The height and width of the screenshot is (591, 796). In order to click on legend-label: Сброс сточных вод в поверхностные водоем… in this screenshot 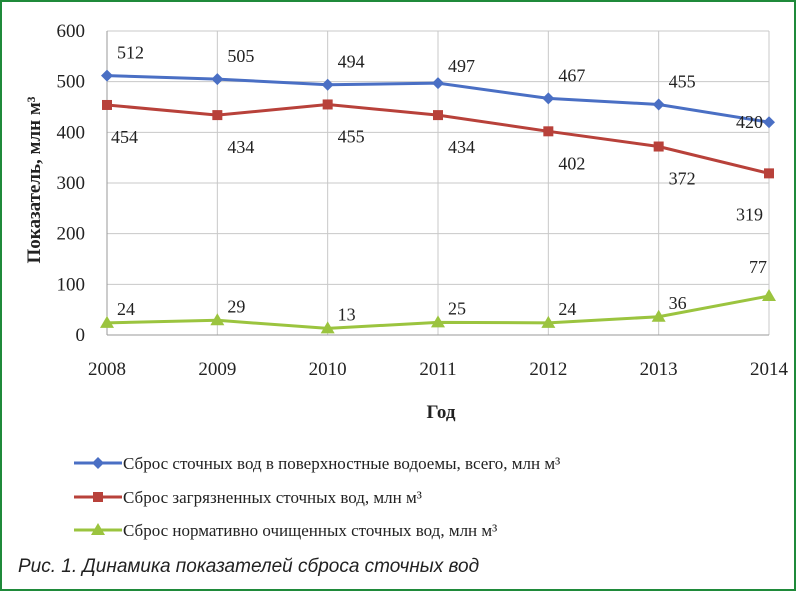, I will do `click(341, 463)`.